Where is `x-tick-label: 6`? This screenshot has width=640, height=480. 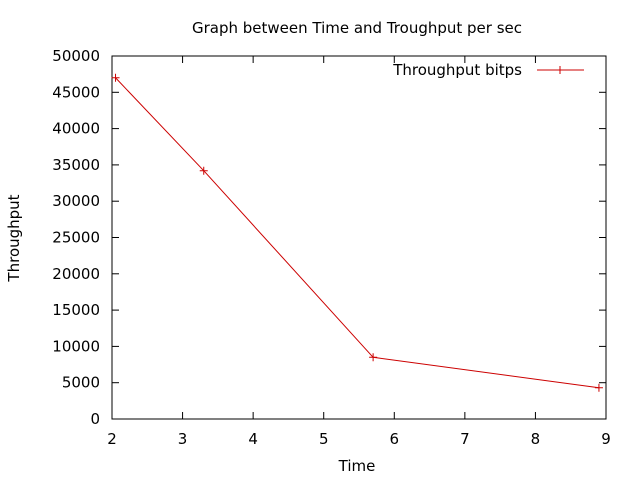
x-tick-label: 6 is located at coordinates (395, 439).